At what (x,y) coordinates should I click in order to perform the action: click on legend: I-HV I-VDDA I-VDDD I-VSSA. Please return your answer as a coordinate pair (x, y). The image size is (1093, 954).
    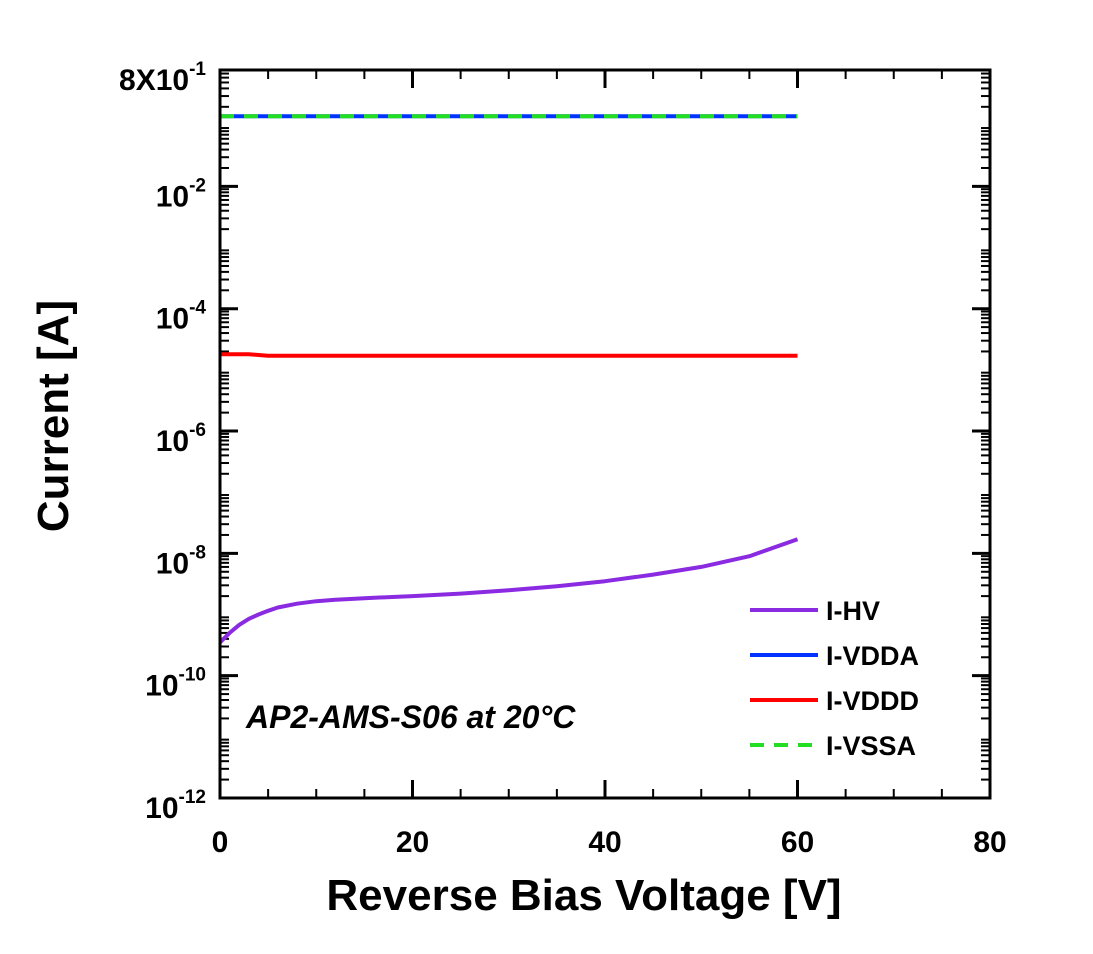
    Looking at the image, I should click on (834, 678).